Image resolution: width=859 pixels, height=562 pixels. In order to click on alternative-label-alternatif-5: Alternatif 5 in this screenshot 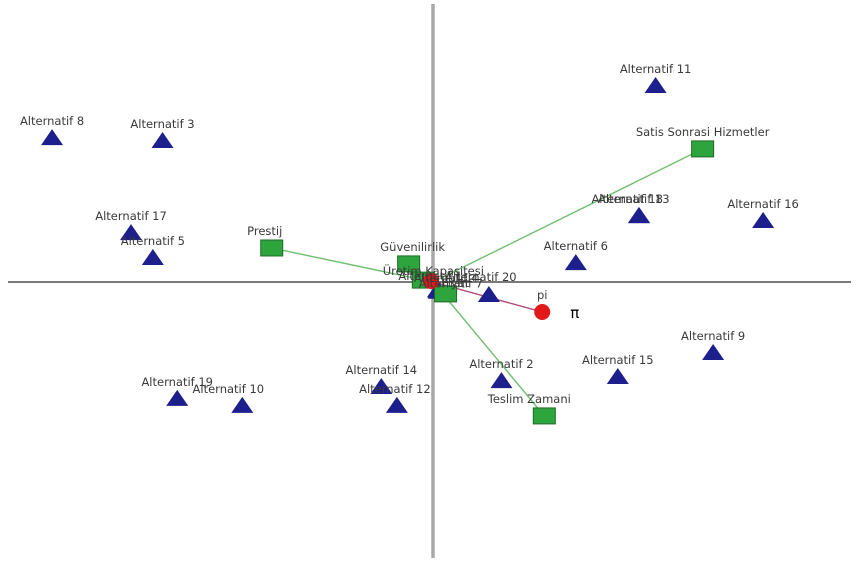, I will do `click(153, 241)`.